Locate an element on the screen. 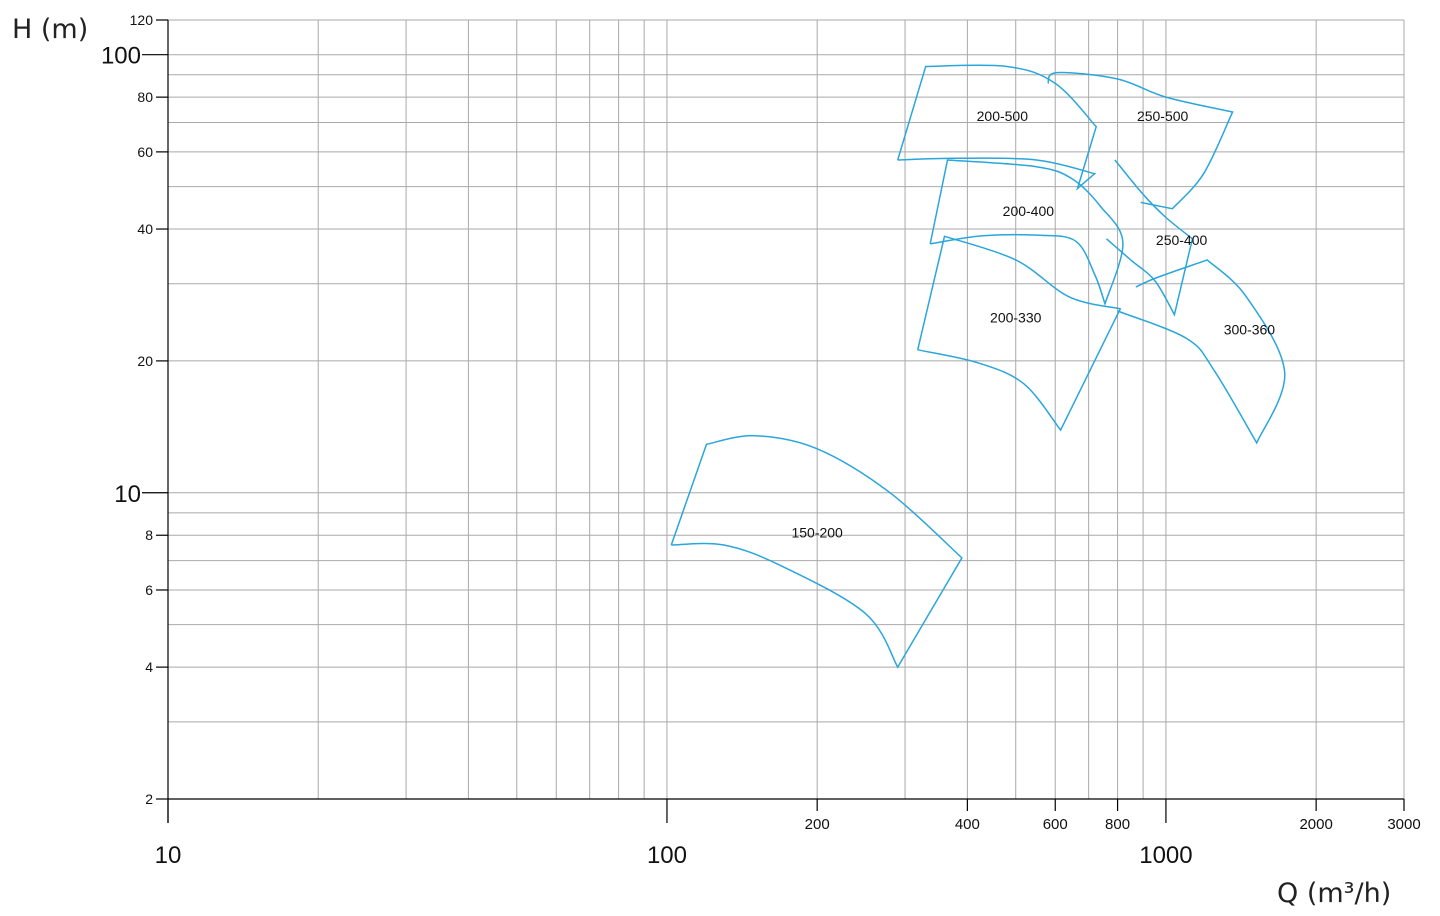 The width and height of the screenshot is (1440, 916). pump-region-label: 250-500 is located at coordinates (1163, 116).